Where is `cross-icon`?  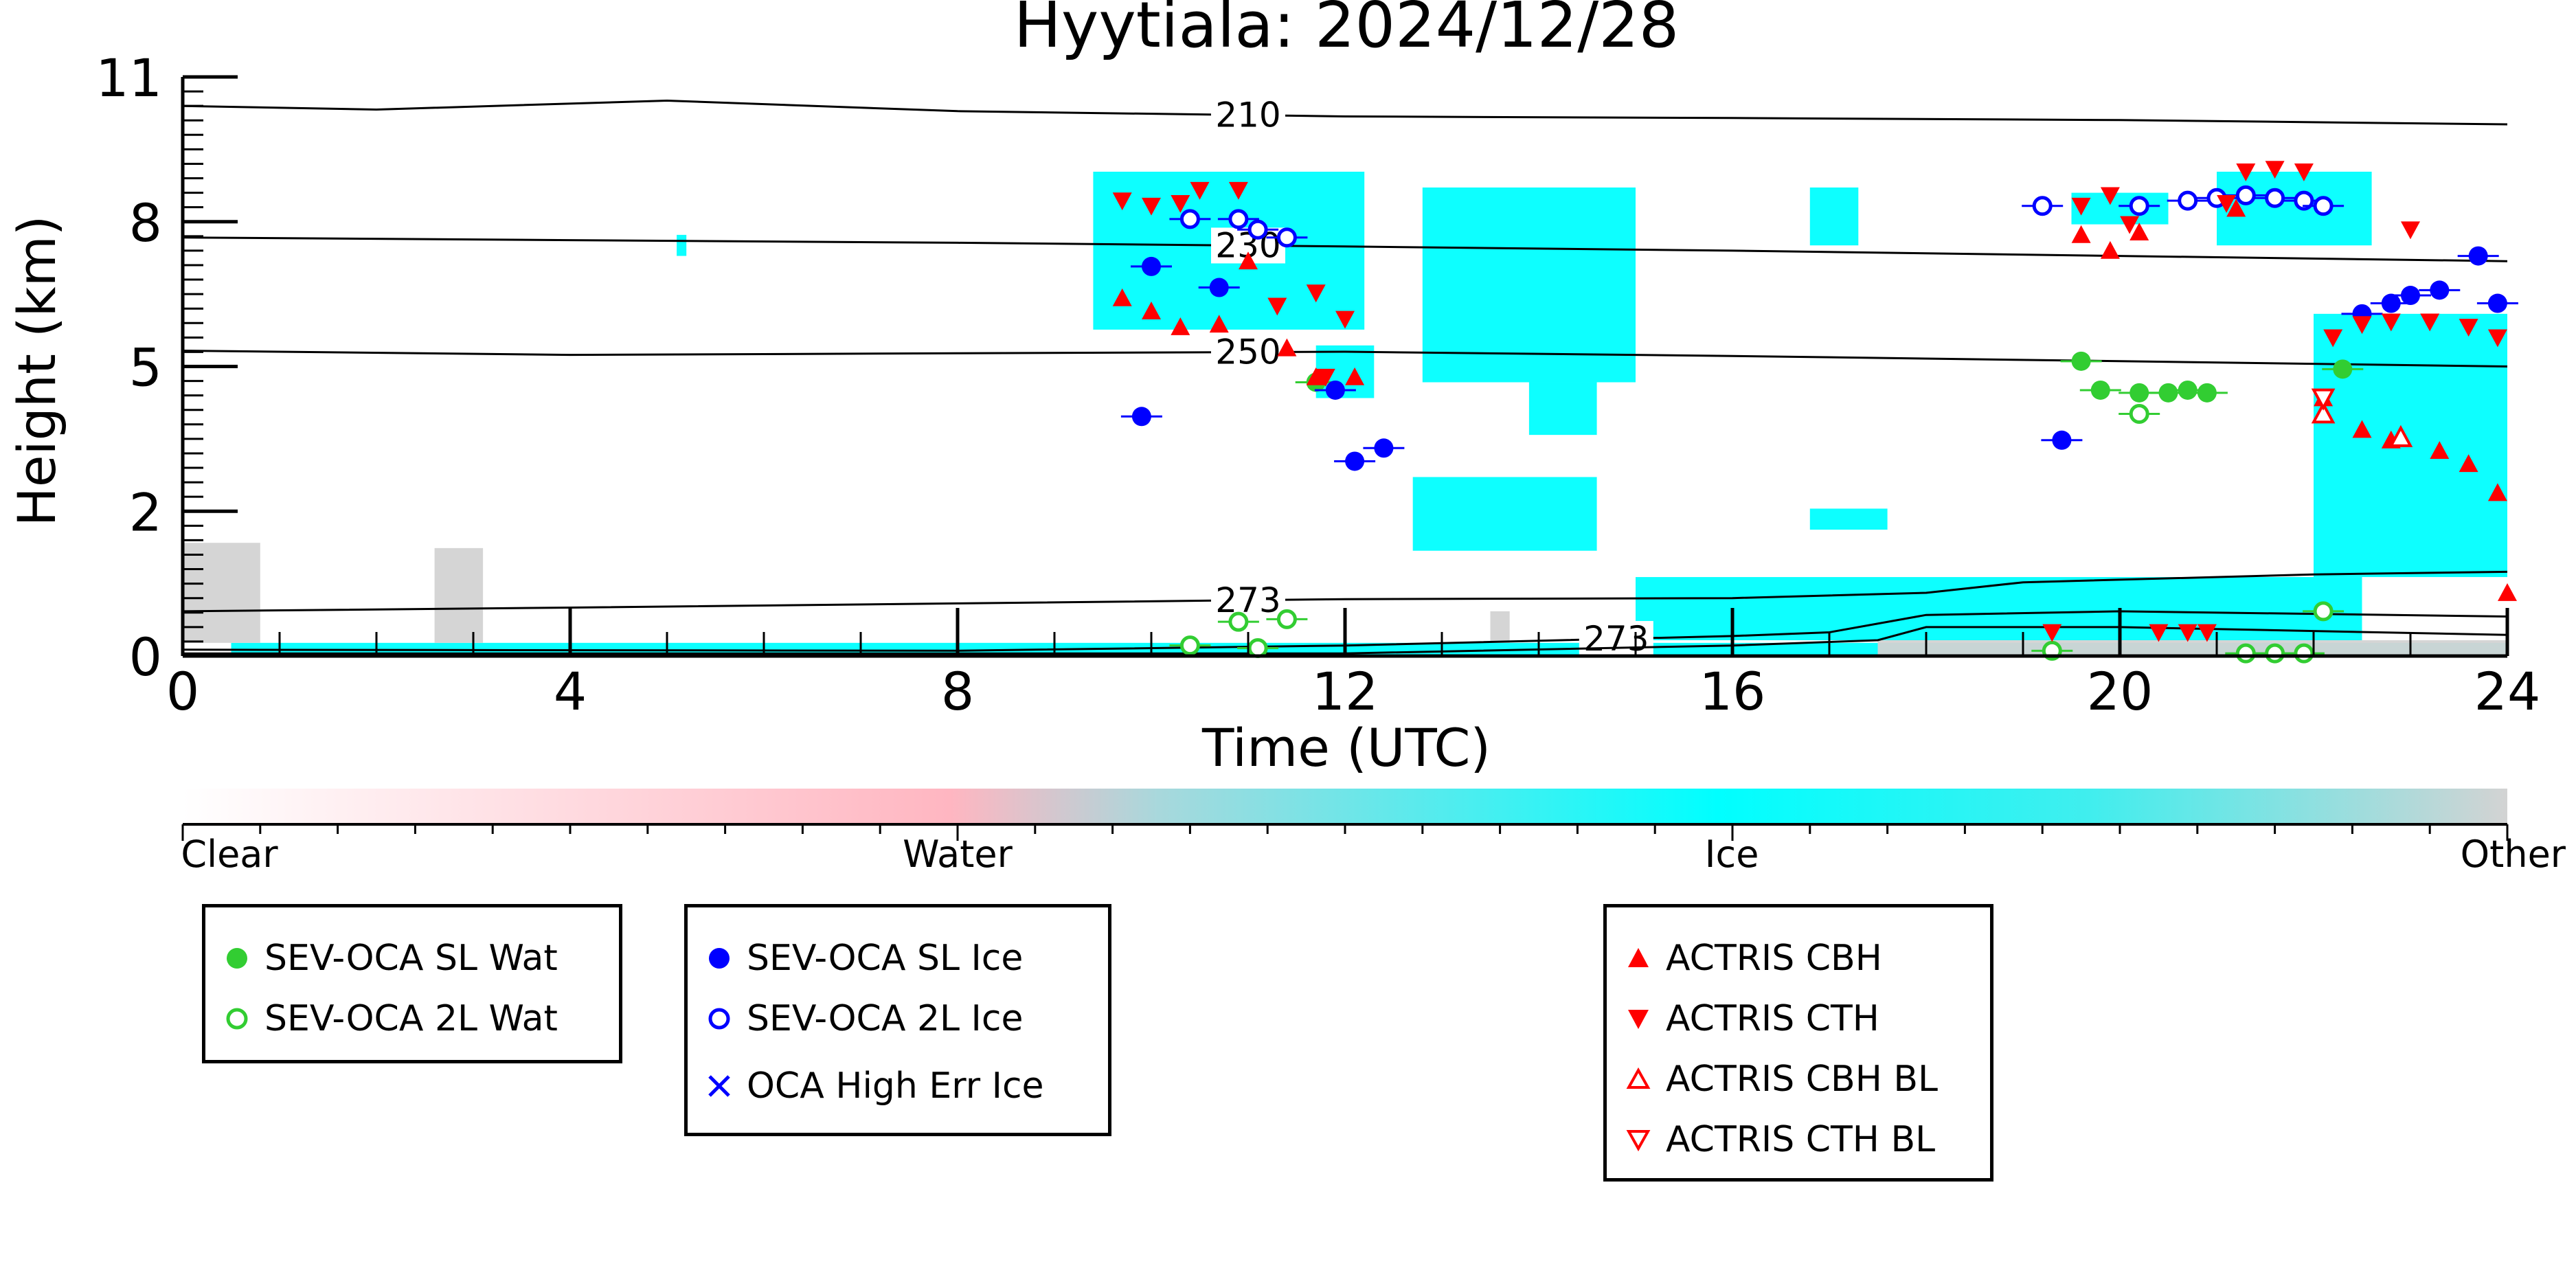
cross-icon is located at coordinates (719, 1086).